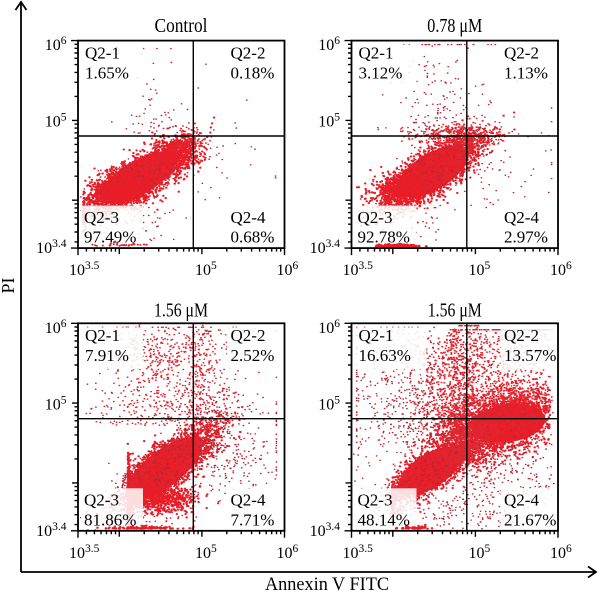  Describe the element at coordinates (530, 519) in the screenshot. I see `svg-text: 21.67%` at that location.